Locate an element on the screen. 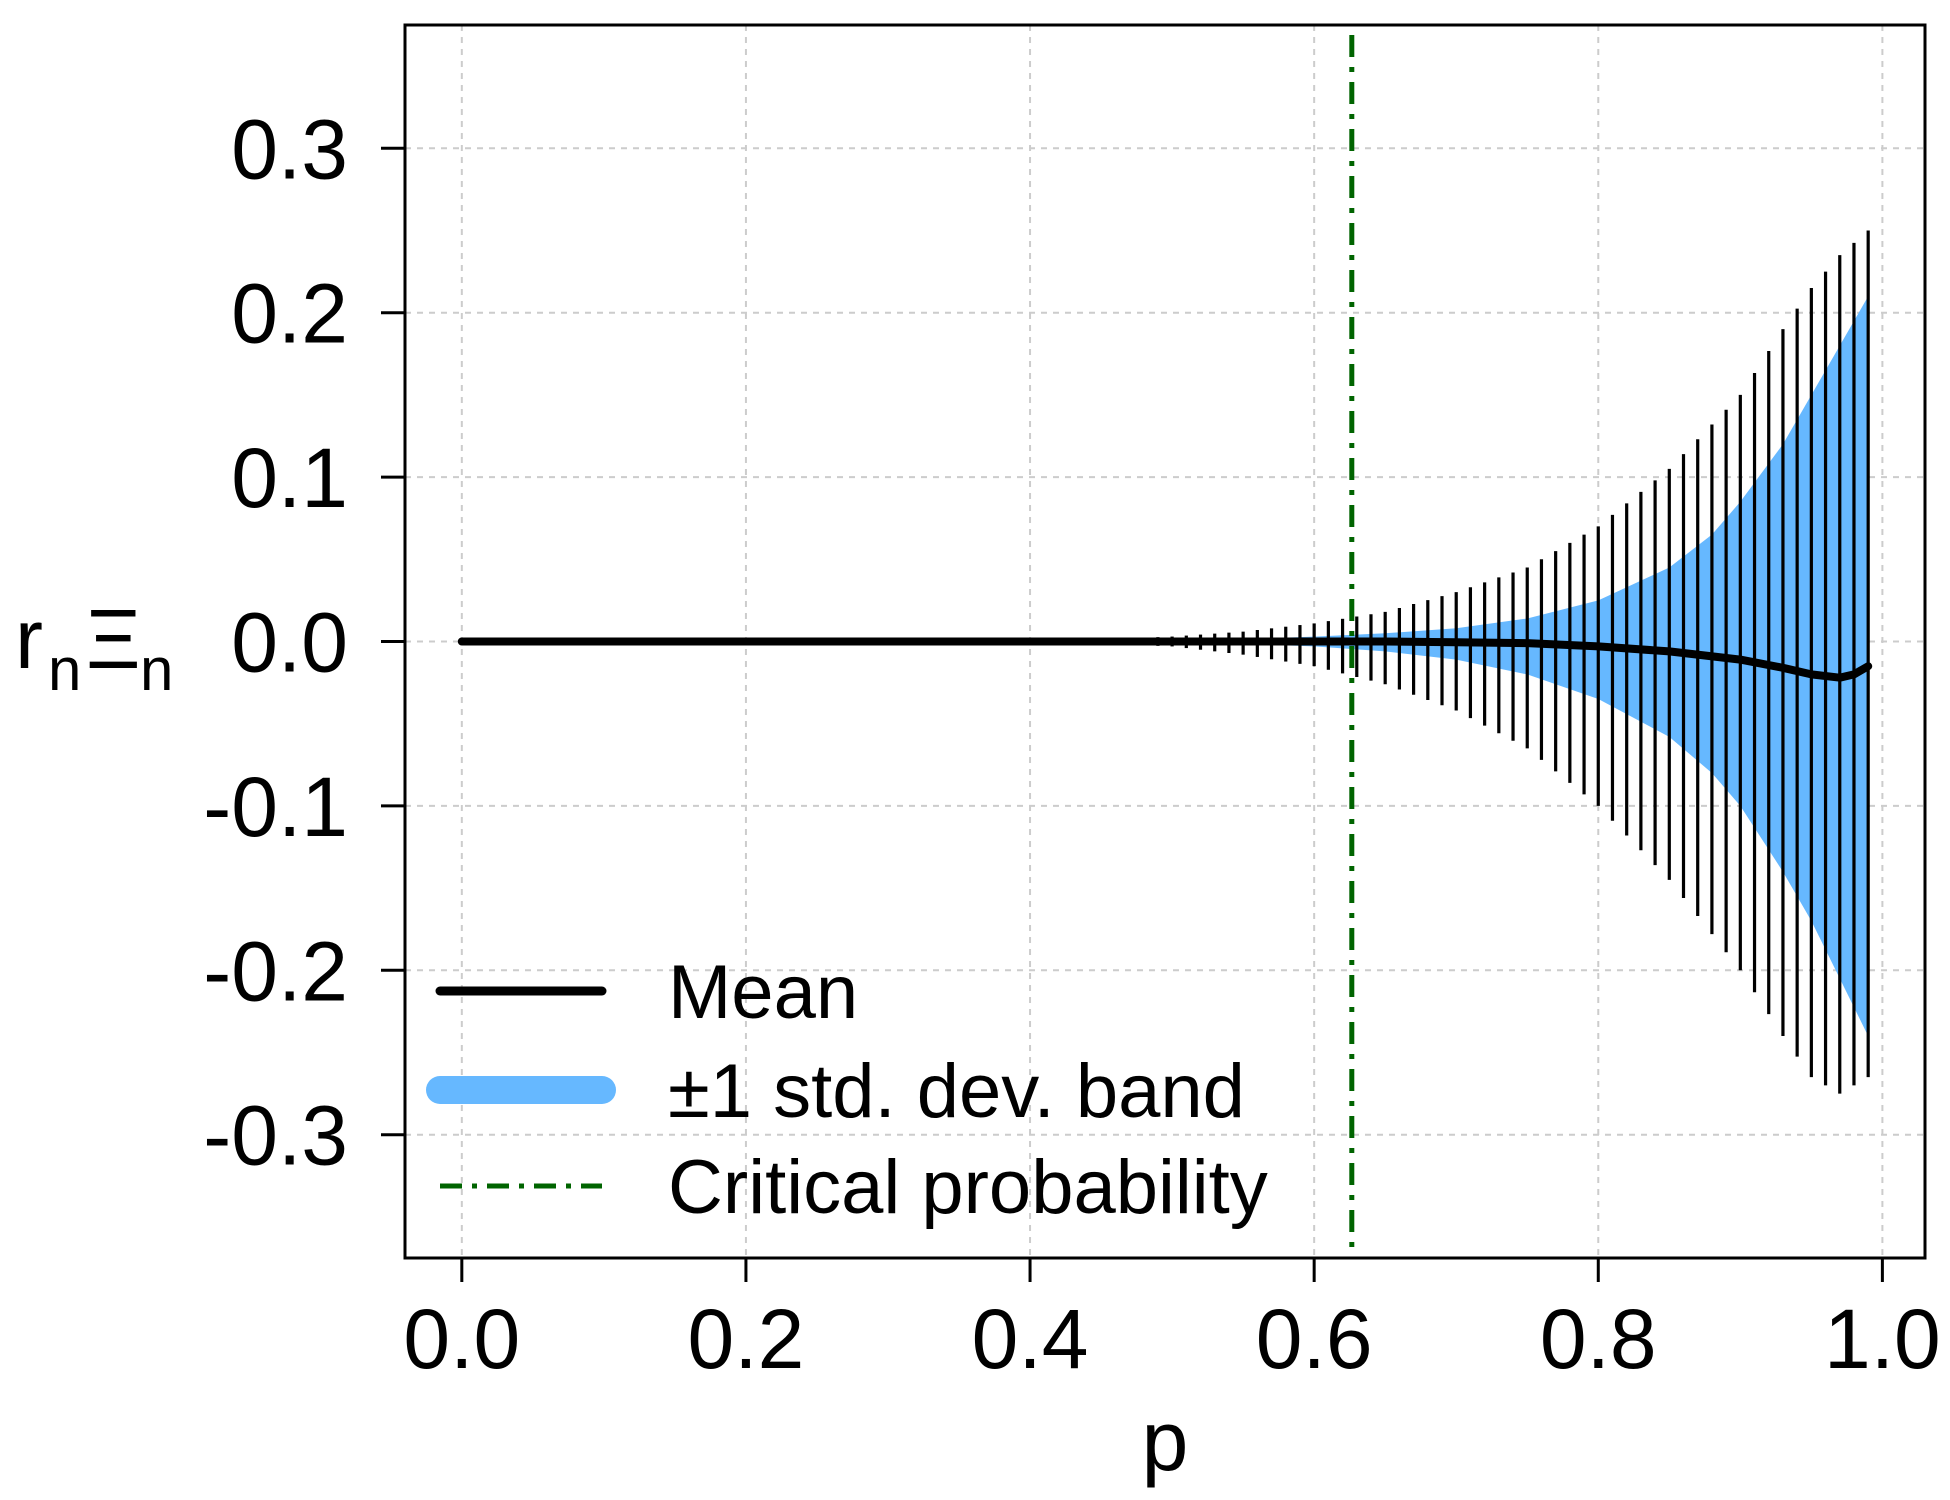 This screenshot has height=1500, width=1950. y-axis-title-sub-n2: n is located at coordinates (156, 669).